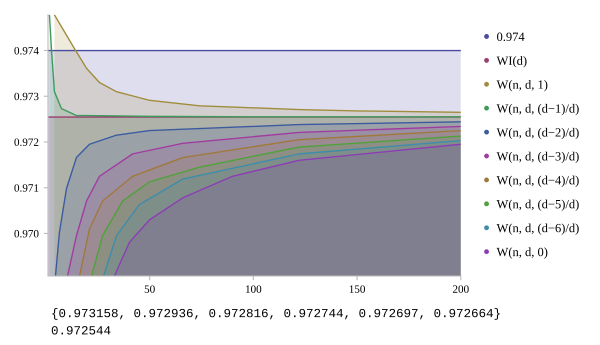  I want to click on legend-label: 0.974, so click(510, 37).